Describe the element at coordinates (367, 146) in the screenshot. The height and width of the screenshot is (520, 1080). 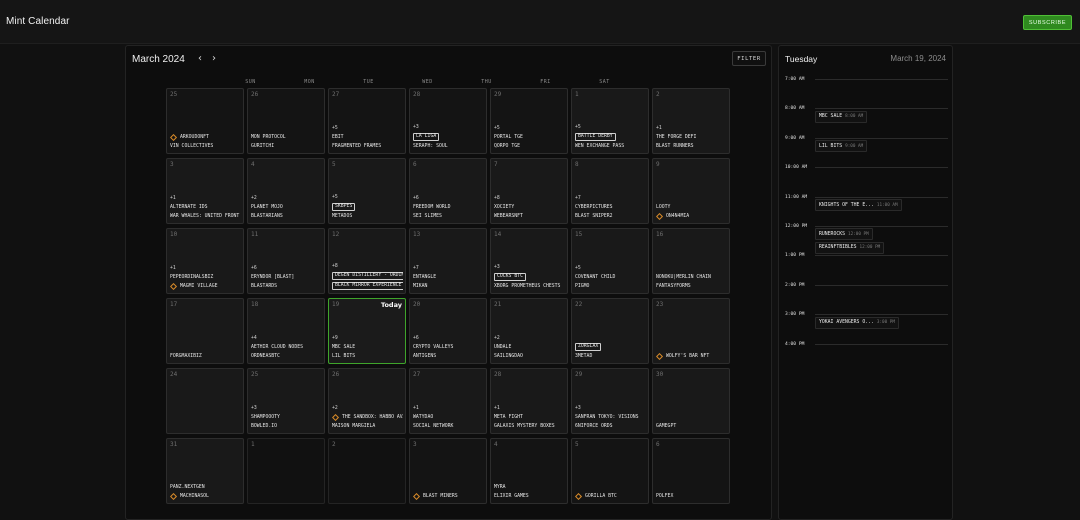
I see `calendar-event: FRAGMENTED FRAMES` at that location.